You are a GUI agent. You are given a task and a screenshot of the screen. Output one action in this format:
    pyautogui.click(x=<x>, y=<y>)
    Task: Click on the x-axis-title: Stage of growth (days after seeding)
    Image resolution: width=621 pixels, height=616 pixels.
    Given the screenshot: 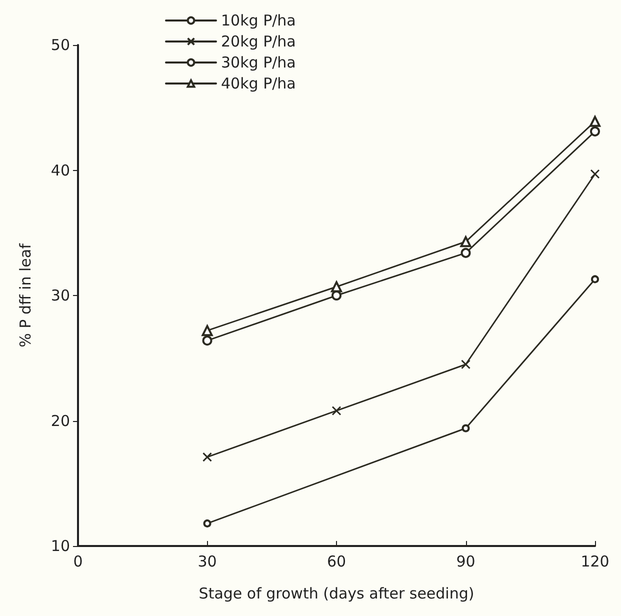 What is the action you would take?
    pyautogui.click(x=336, y=593)
    